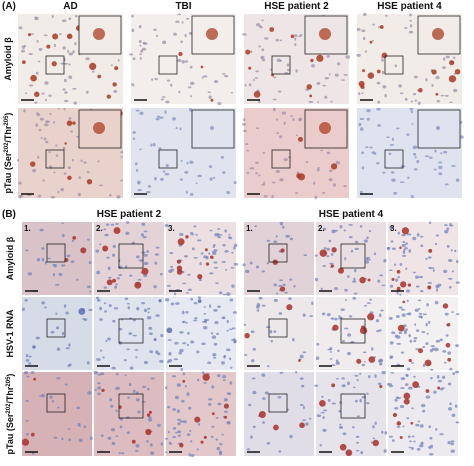 This screenshot has width=474, height=466. What do you see at coordinates (212, 34) in the screenshot?
I see `inset-deposit` at bounding box center [212, 34].